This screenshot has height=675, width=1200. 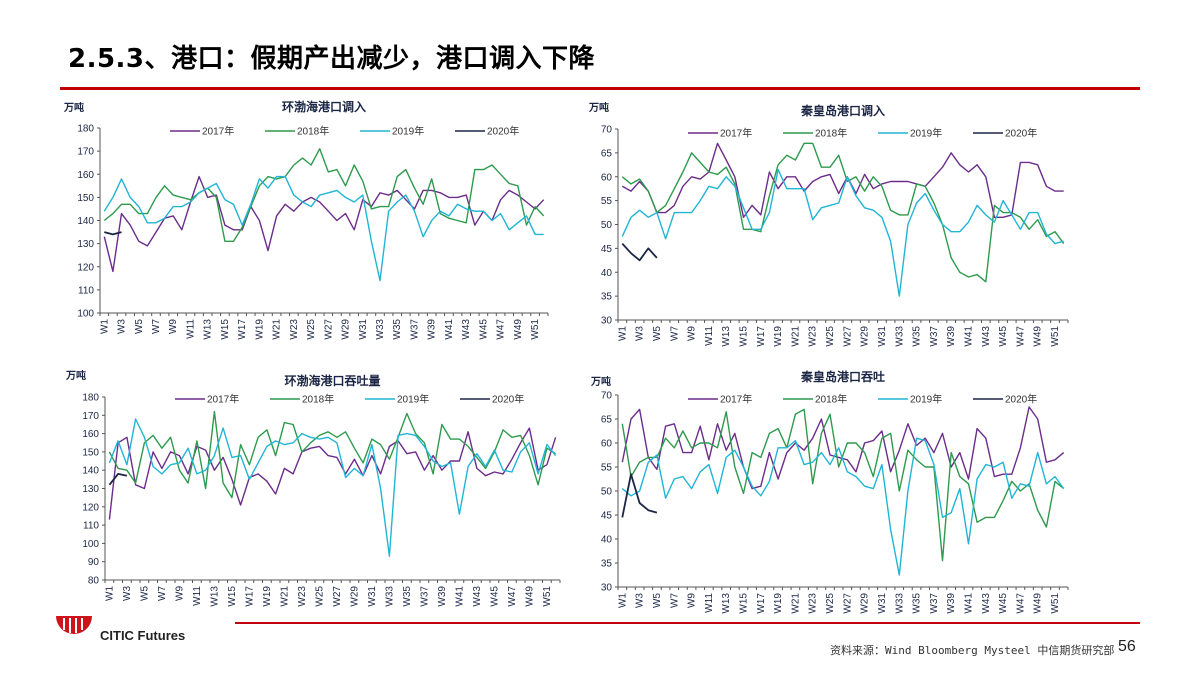 What do you see at coordinates (144, 593) in the screenshot?
I see `x-tick-label: W5` at bounding box center [144, 593].